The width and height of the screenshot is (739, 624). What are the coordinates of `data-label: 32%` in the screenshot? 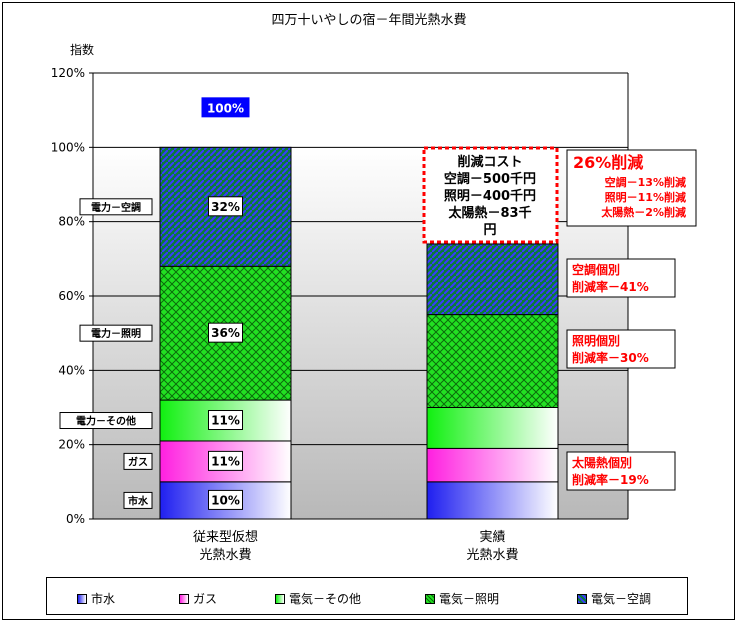 It's located at (225, 207).